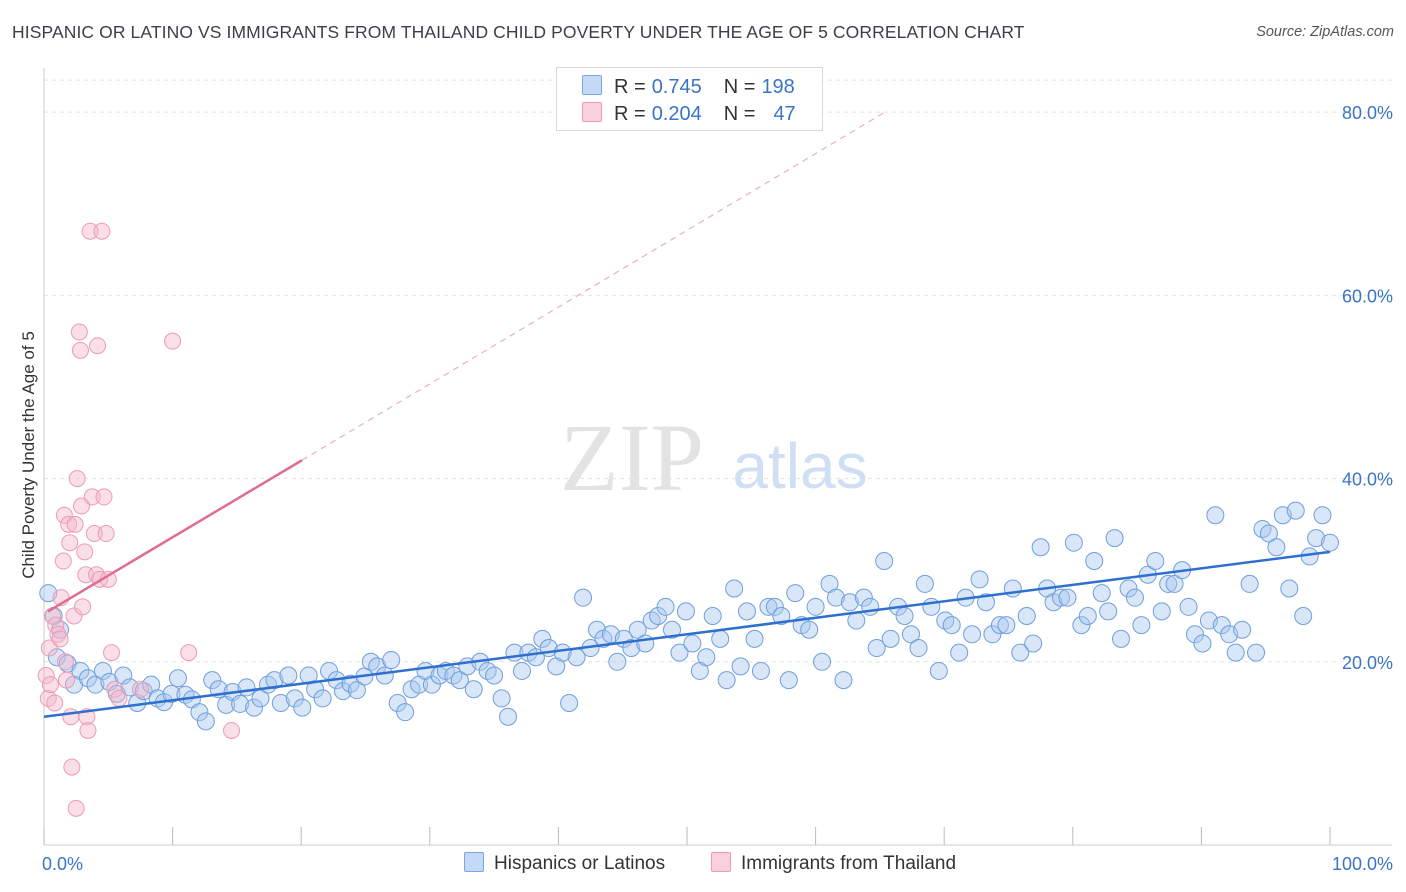  I want to click on bottom-legend-swatch-blue, so click(474, 862).